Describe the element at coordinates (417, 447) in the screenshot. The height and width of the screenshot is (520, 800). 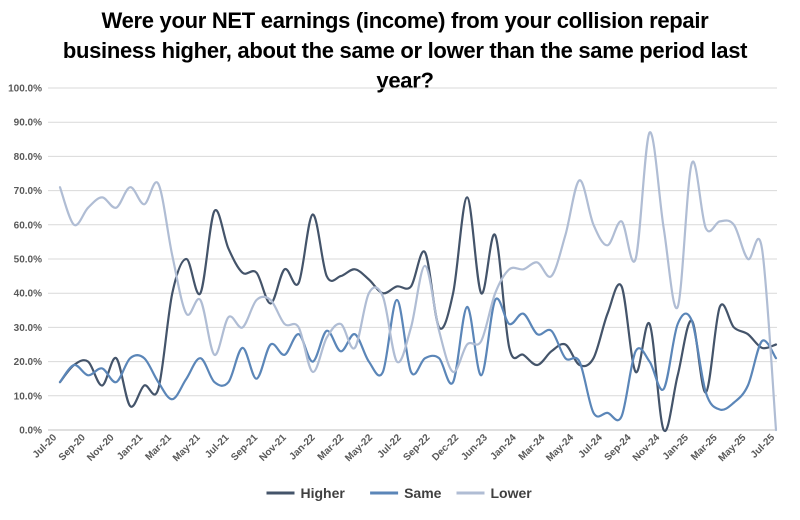
I see `x-tick-label: Sep-22` at that location.